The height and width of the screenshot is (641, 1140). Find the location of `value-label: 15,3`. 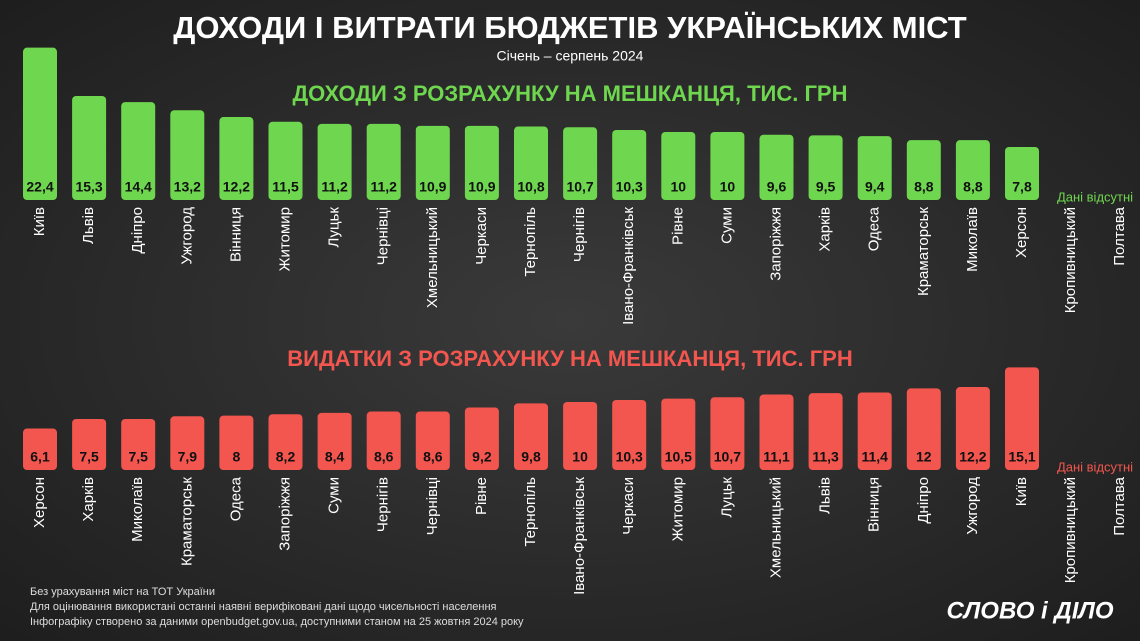

value-label: 15,3 is located at coordinates (88, 187).